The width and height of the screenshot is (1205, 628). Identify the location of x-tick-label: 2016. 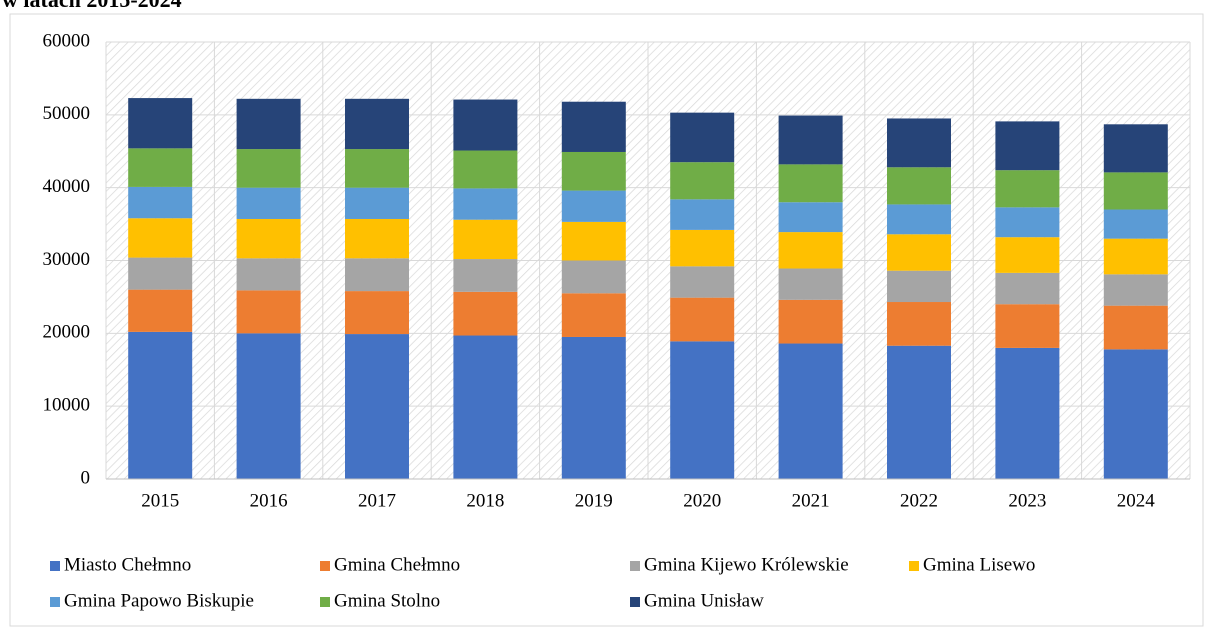
(269, 500).